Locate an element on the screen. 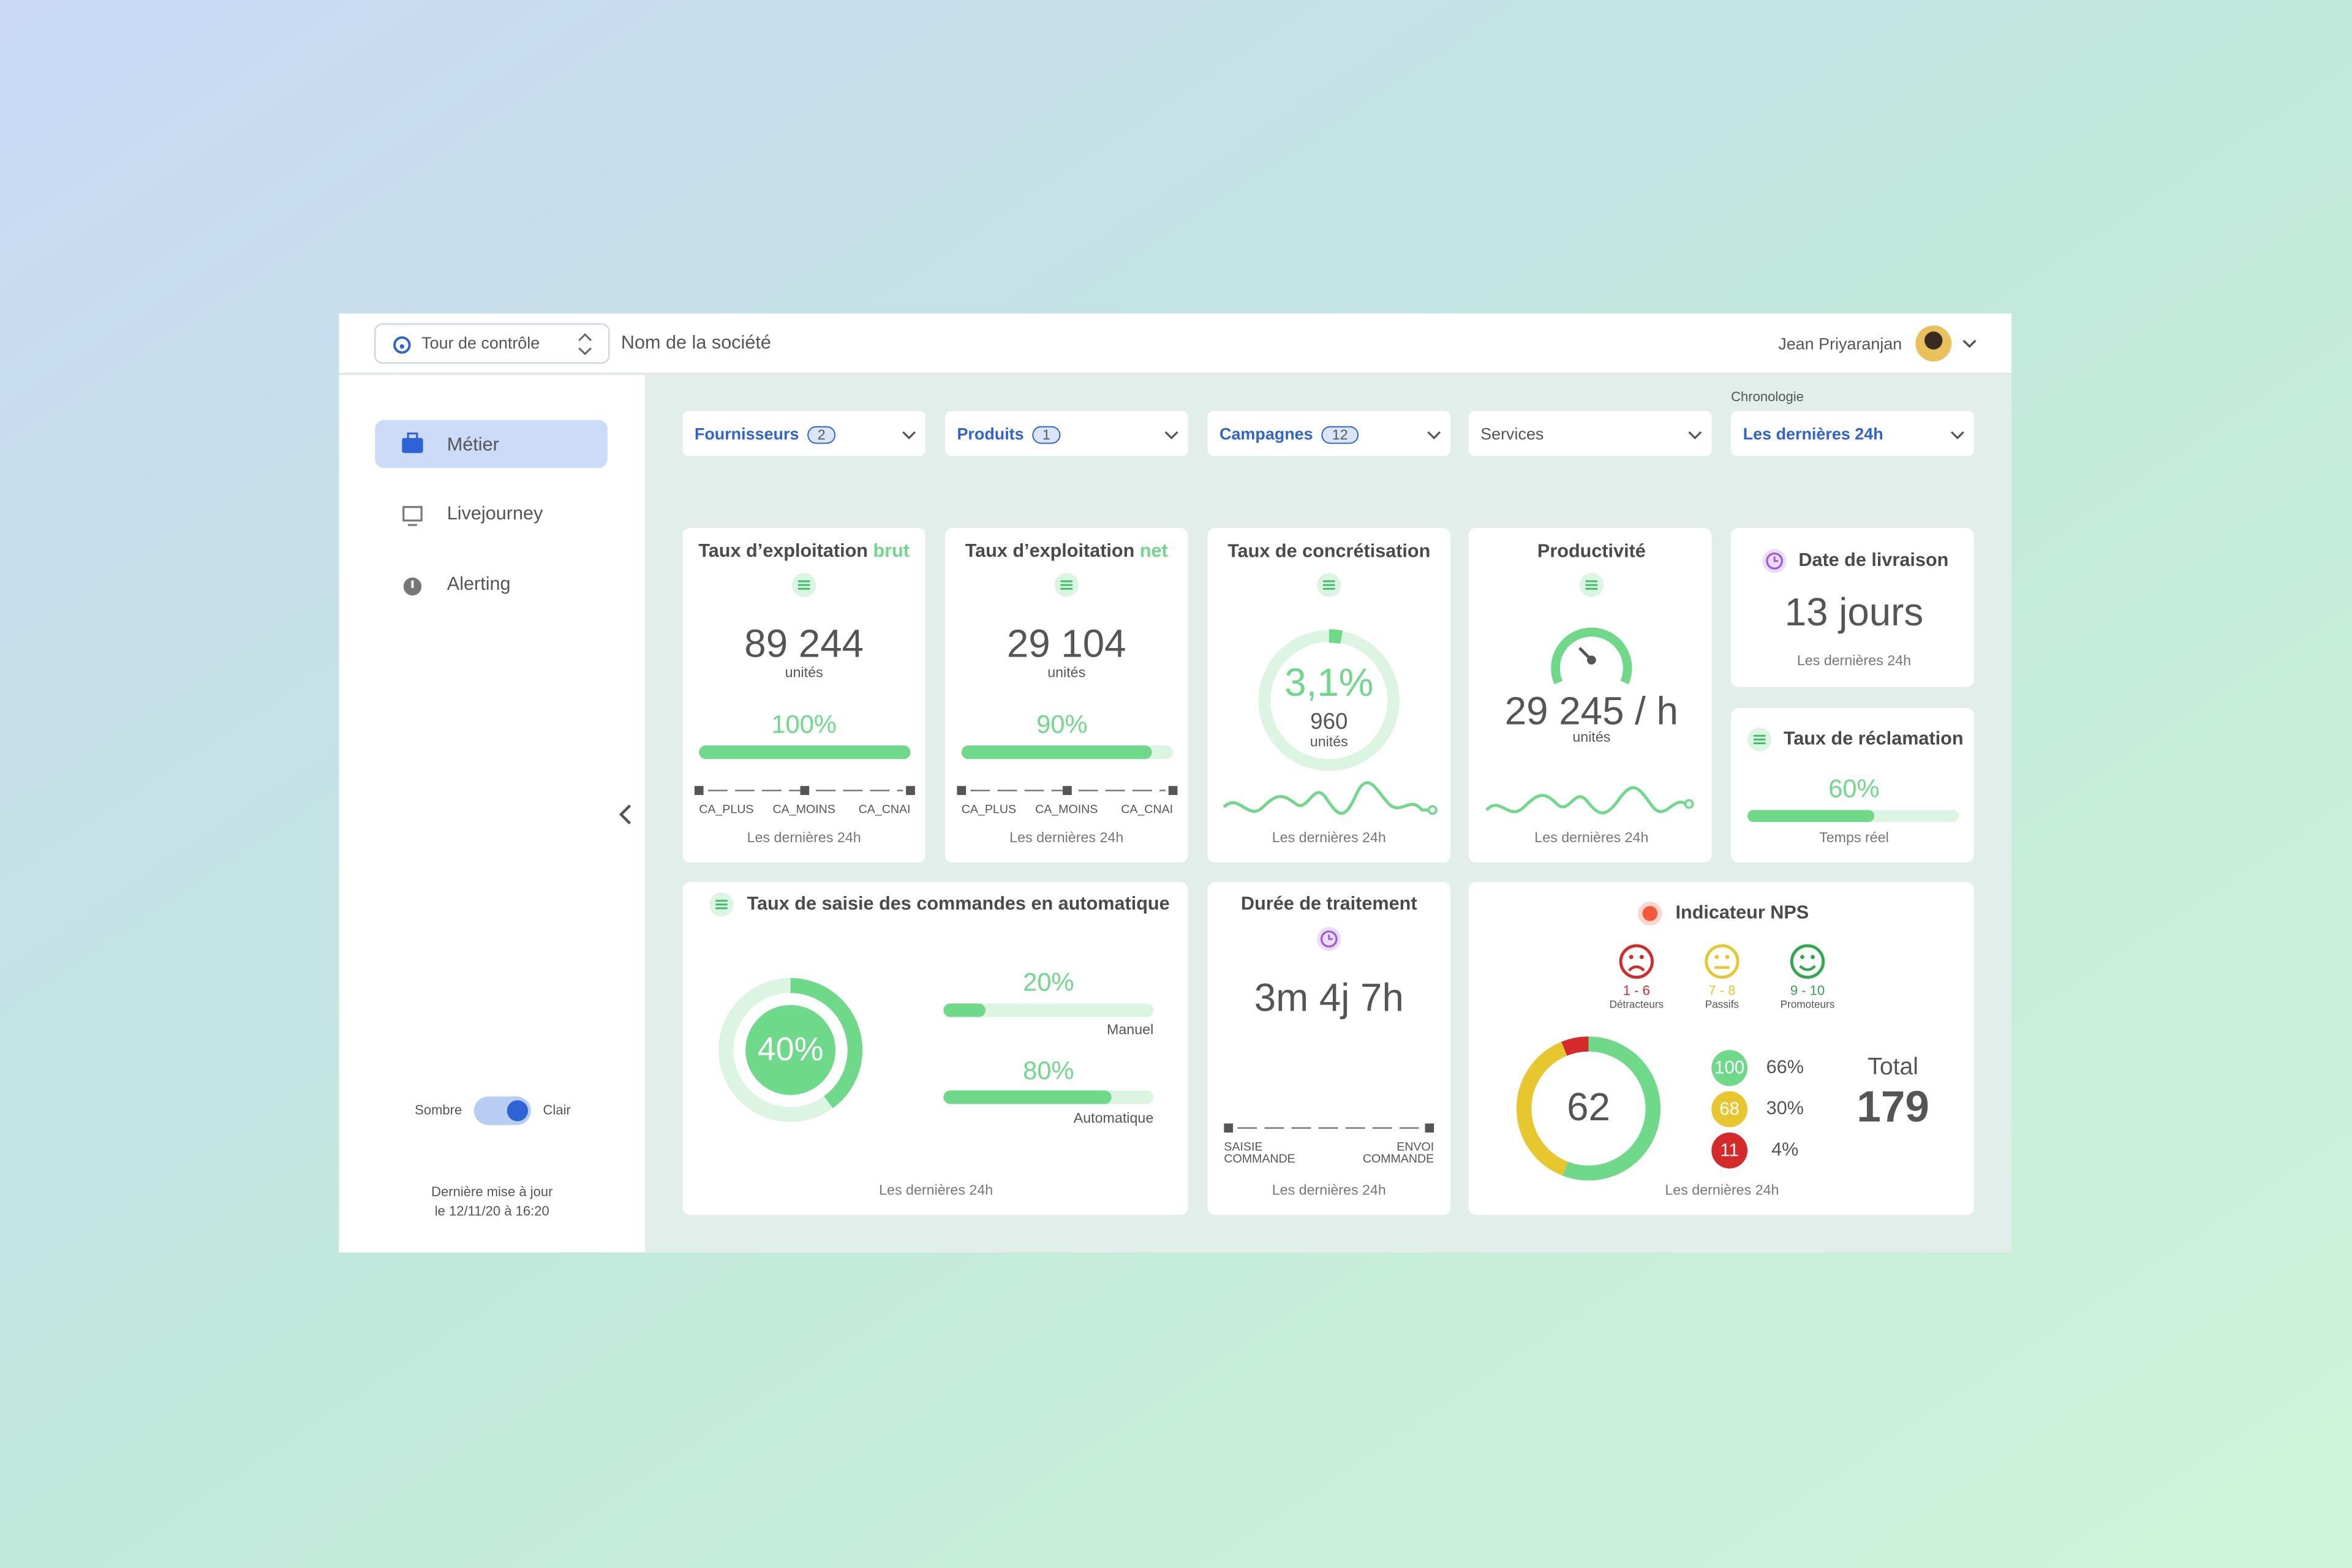  card-title: Indicateur NPS is located at coordinates (1743, 913).